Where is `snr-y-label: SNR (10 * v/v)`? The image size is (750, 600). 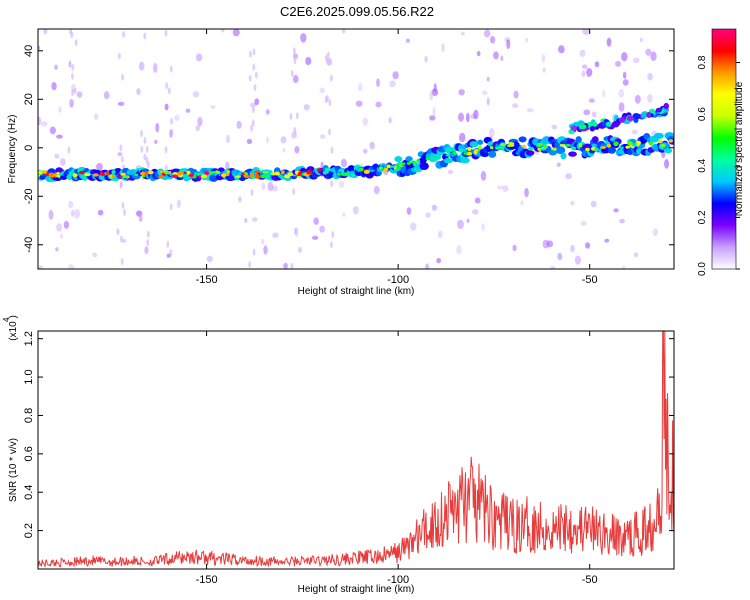 snr-y-label: SNR (10 * v/v) is located at coordinates (13, 470).